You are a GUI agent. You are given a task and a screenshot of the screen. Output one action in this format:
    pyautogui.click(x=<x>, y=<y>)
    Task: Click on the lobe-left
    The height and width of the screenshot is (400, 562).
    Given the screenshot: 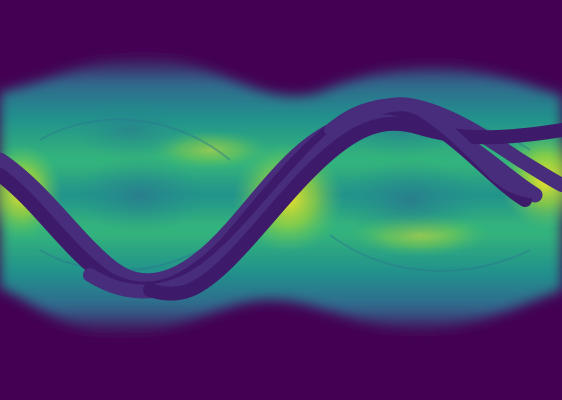 What is the action you would take?
    pyautogui.click(x=140, y=195)
    